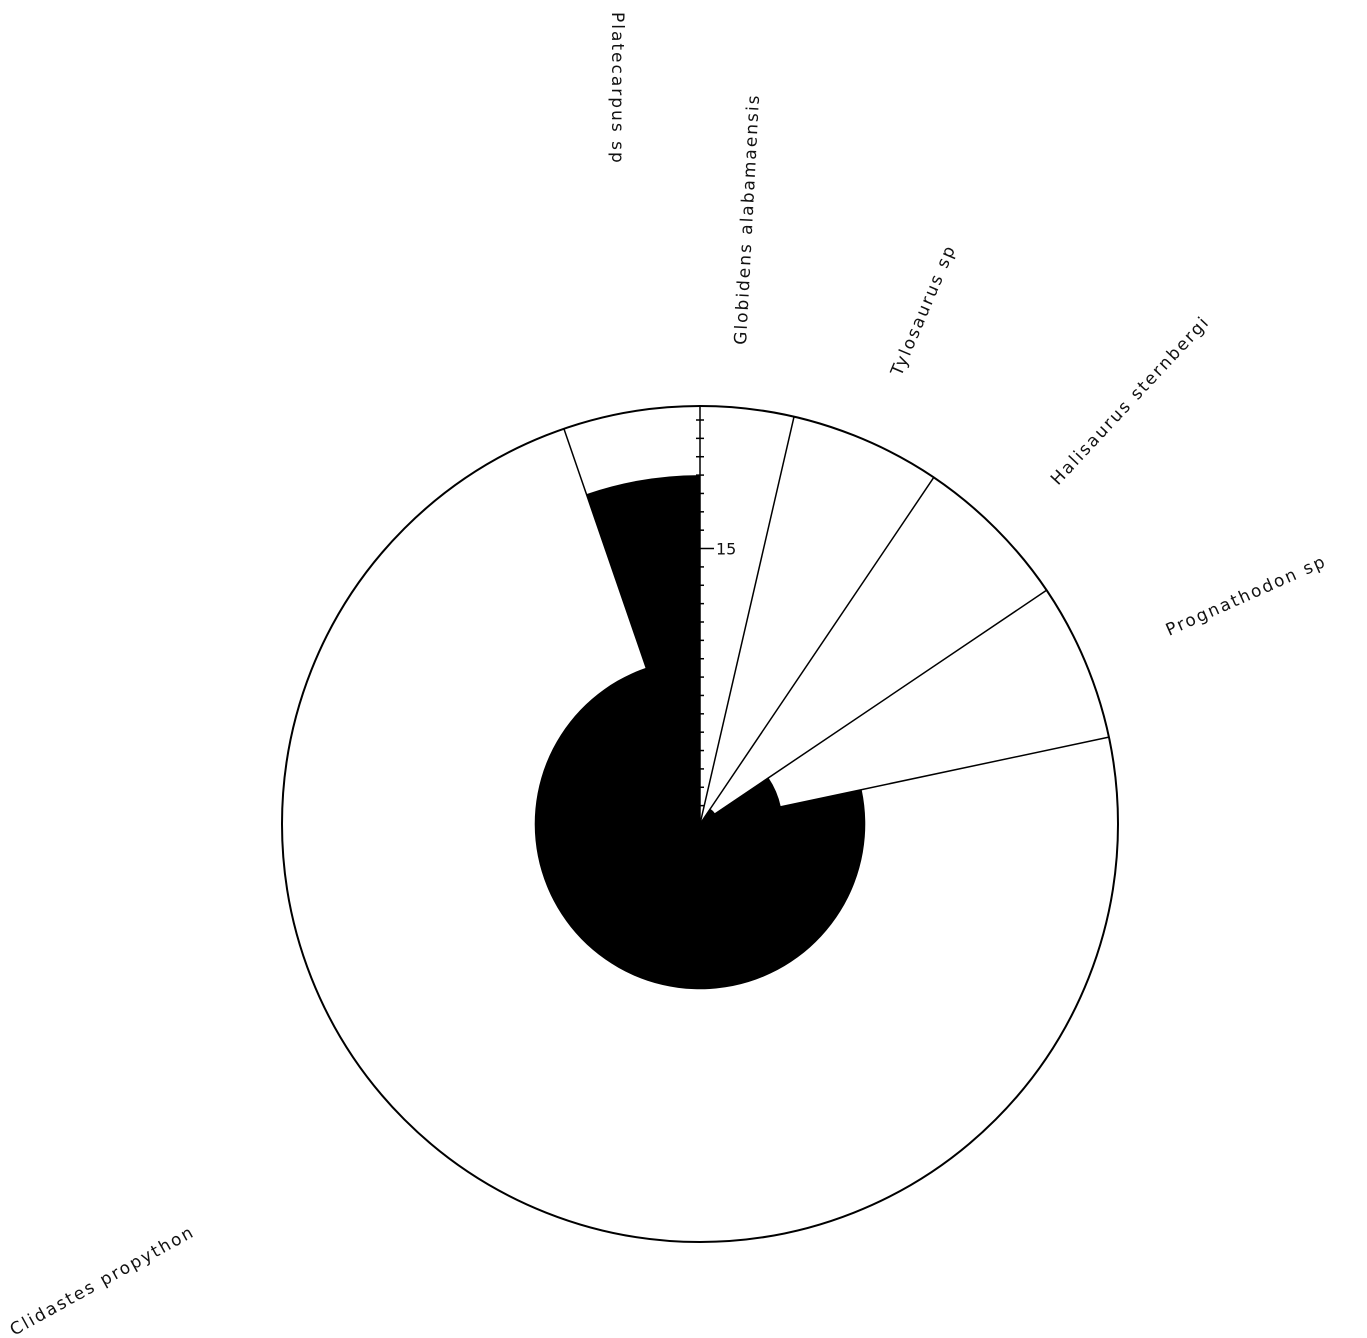 Image resolution: width=1367 pixels, height=1338 pixels. I want to click on sector-boundaries-group, so click(836, 620).